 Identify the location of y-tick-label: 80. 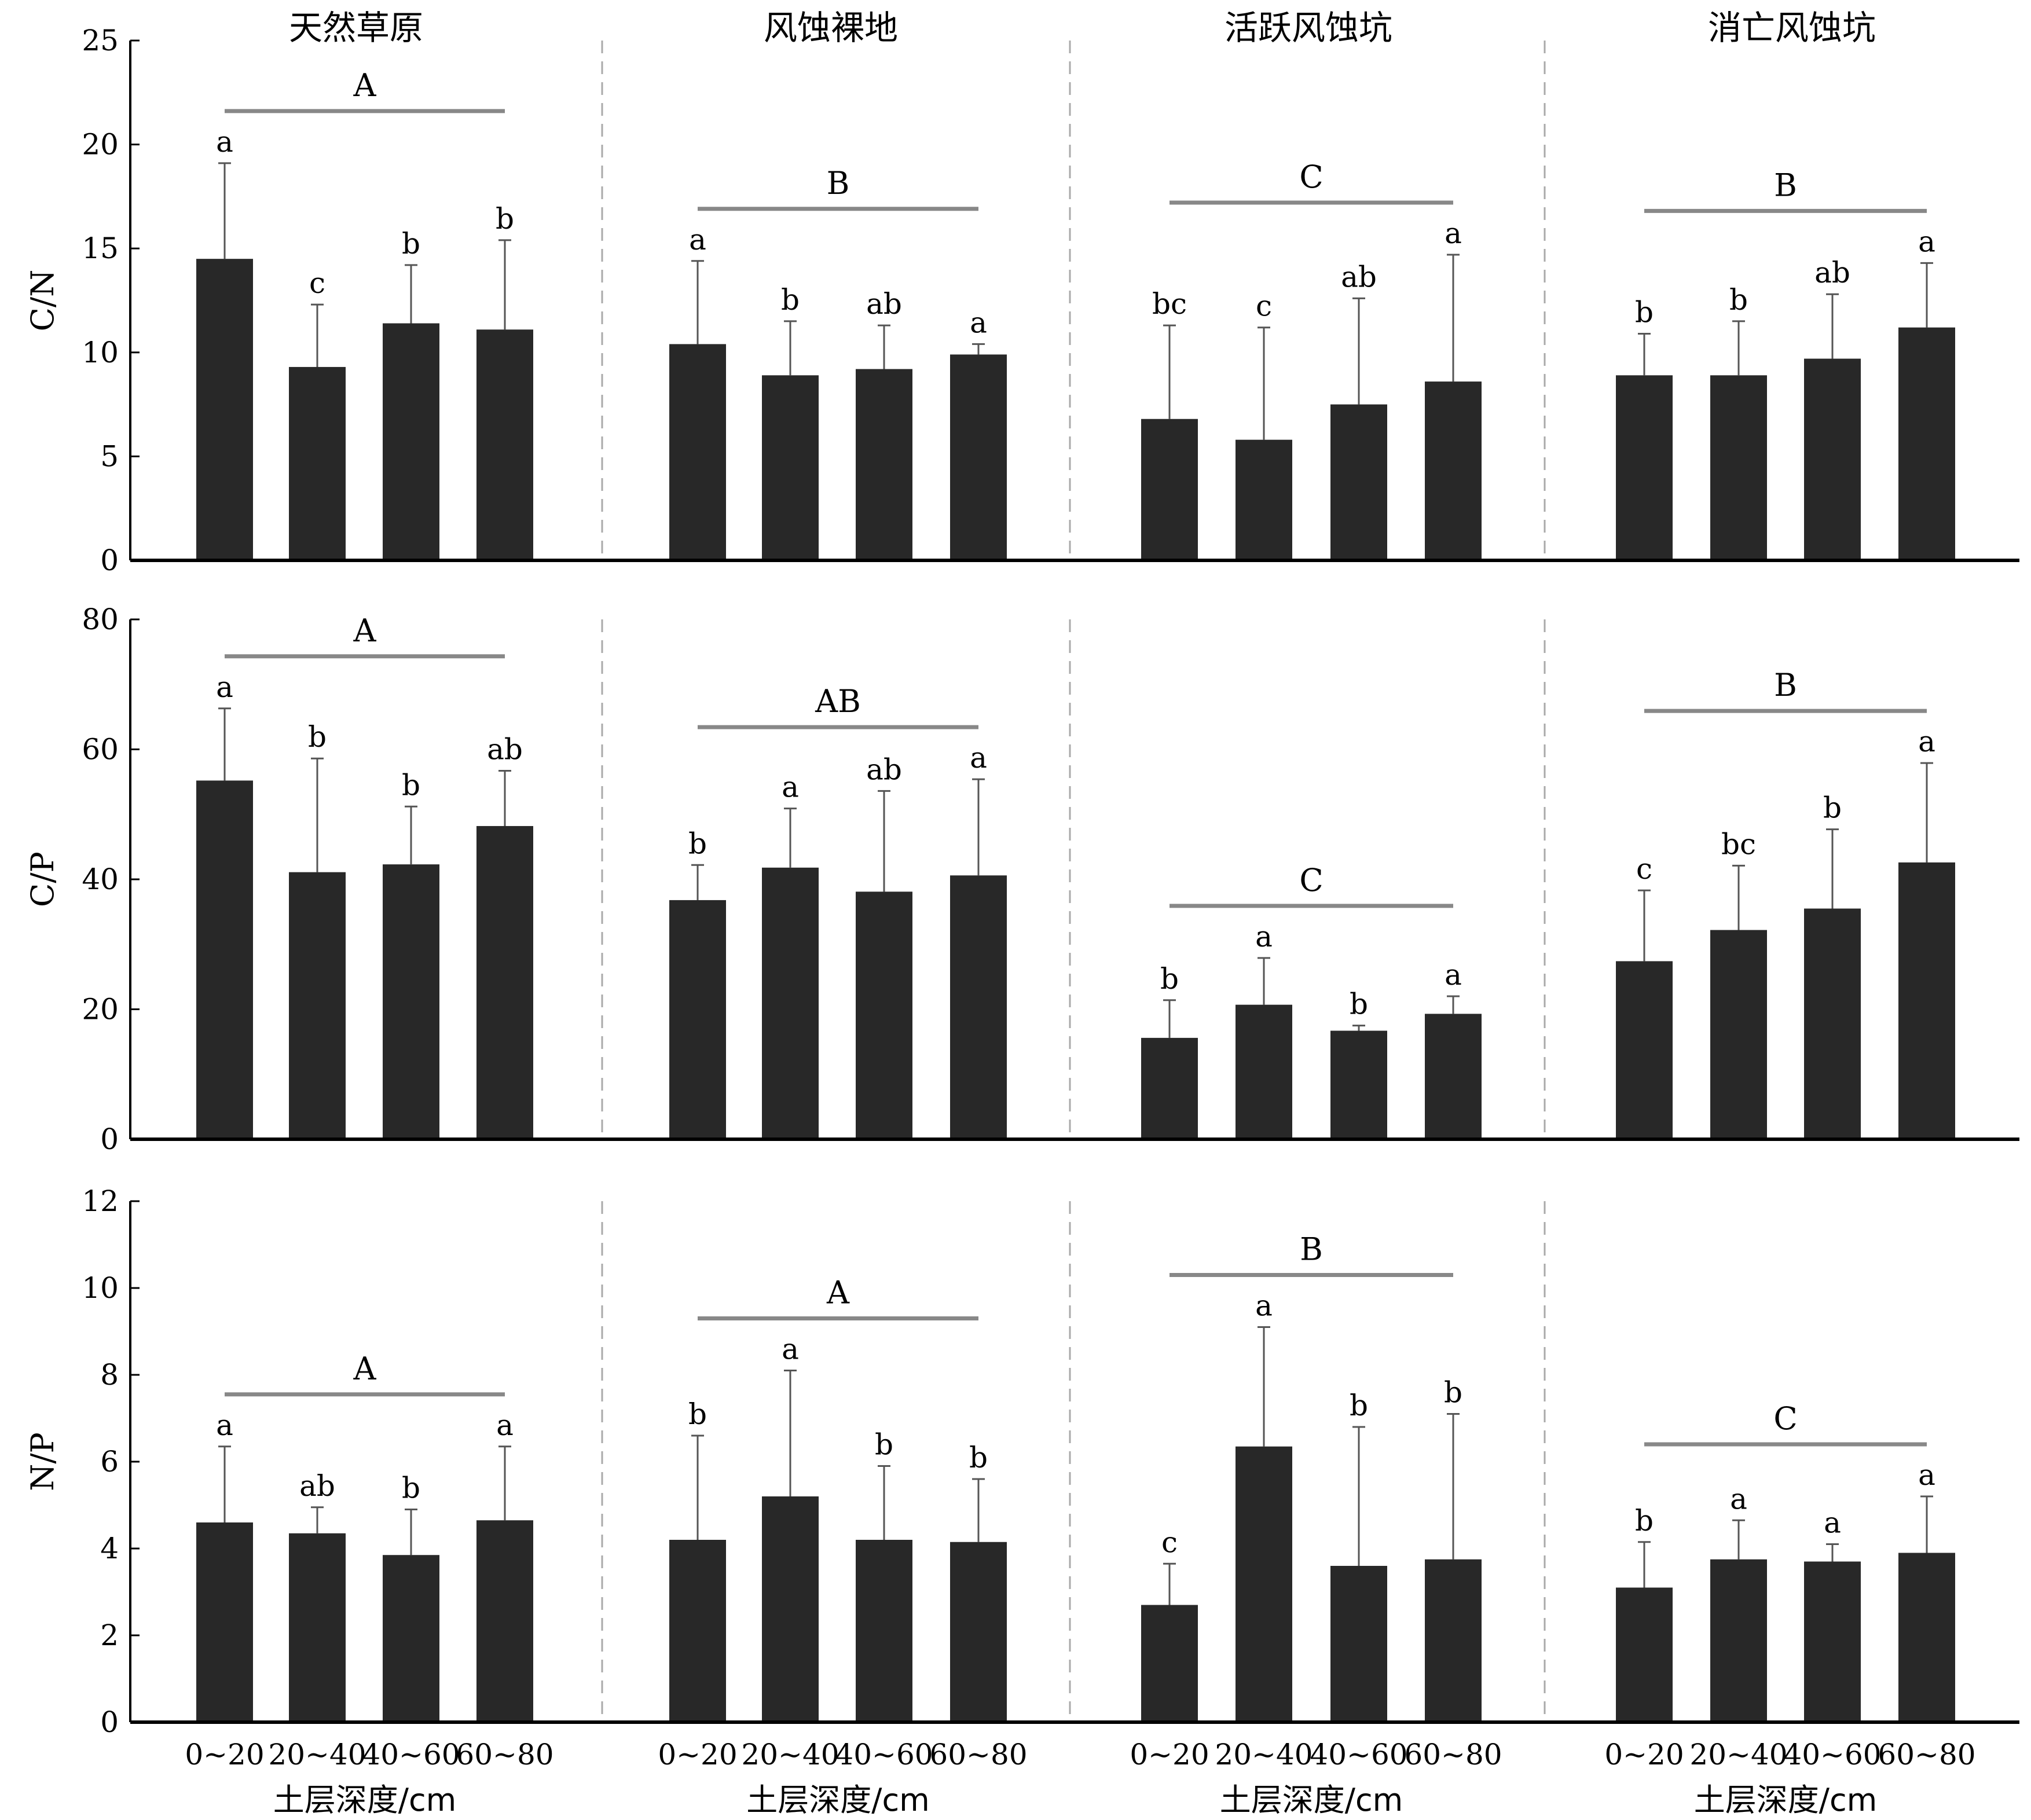
(101, 619).